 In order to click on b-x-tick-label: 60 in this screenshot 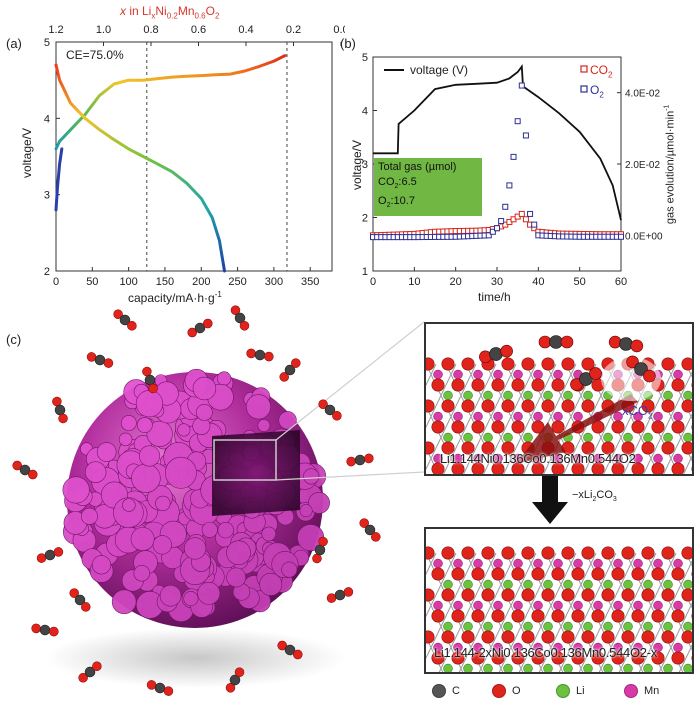, I will do `click(621, 282)`.